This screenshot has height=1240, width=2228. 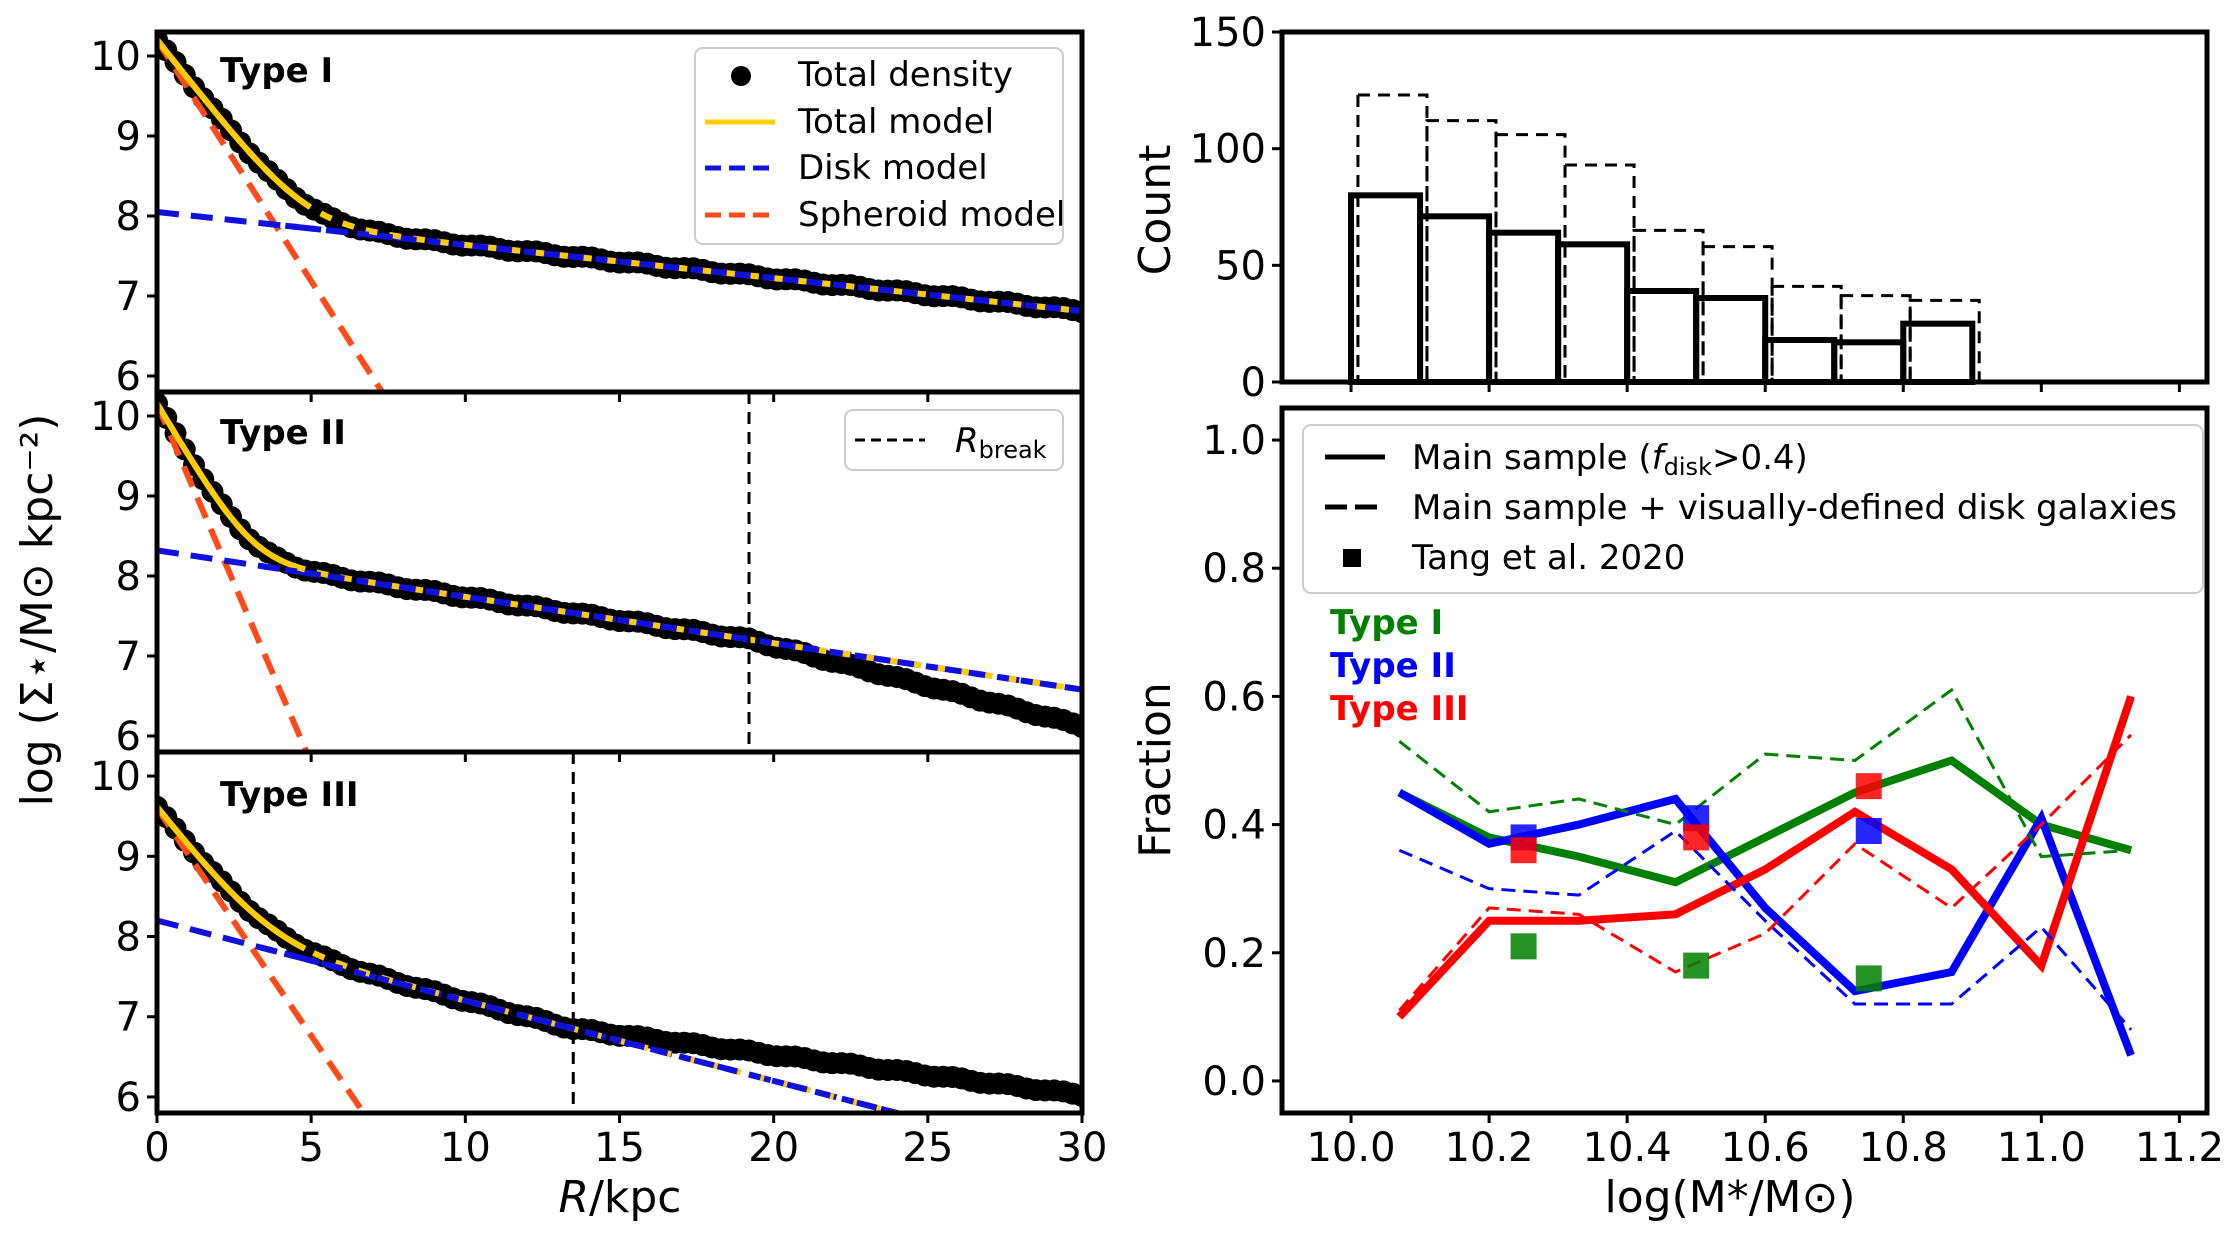 I want to click on xtick-label: 20, so click(x=773, y=1148).